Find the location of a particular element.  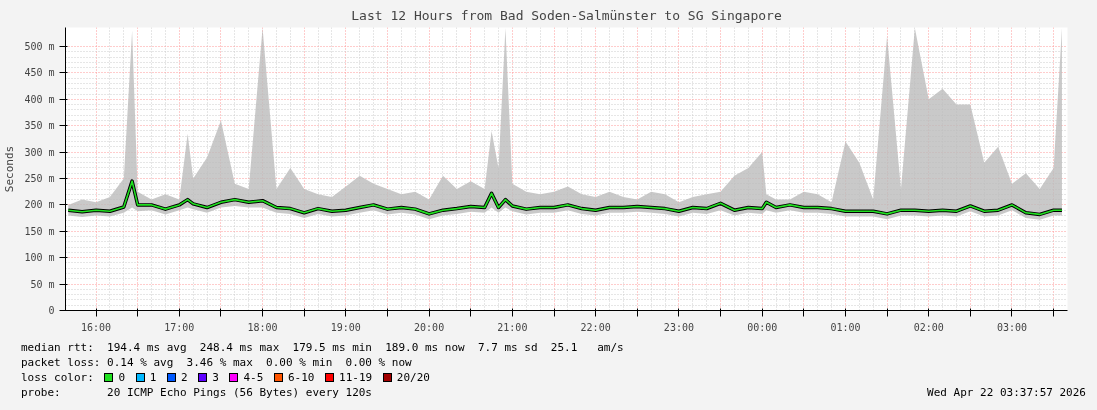

y-tick-label: 400 m is located at coordinates (39, 99).